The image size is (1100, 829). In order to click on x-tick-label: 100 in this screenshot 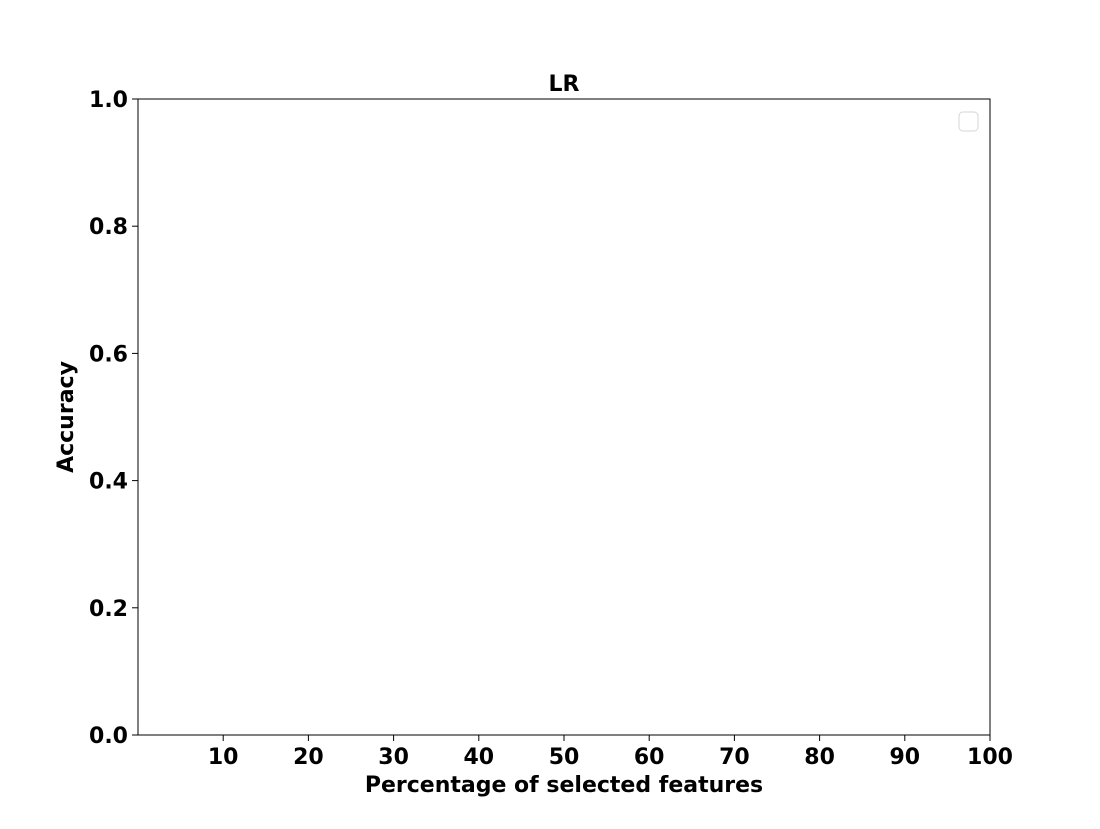, I will do `click(990, 757)`.